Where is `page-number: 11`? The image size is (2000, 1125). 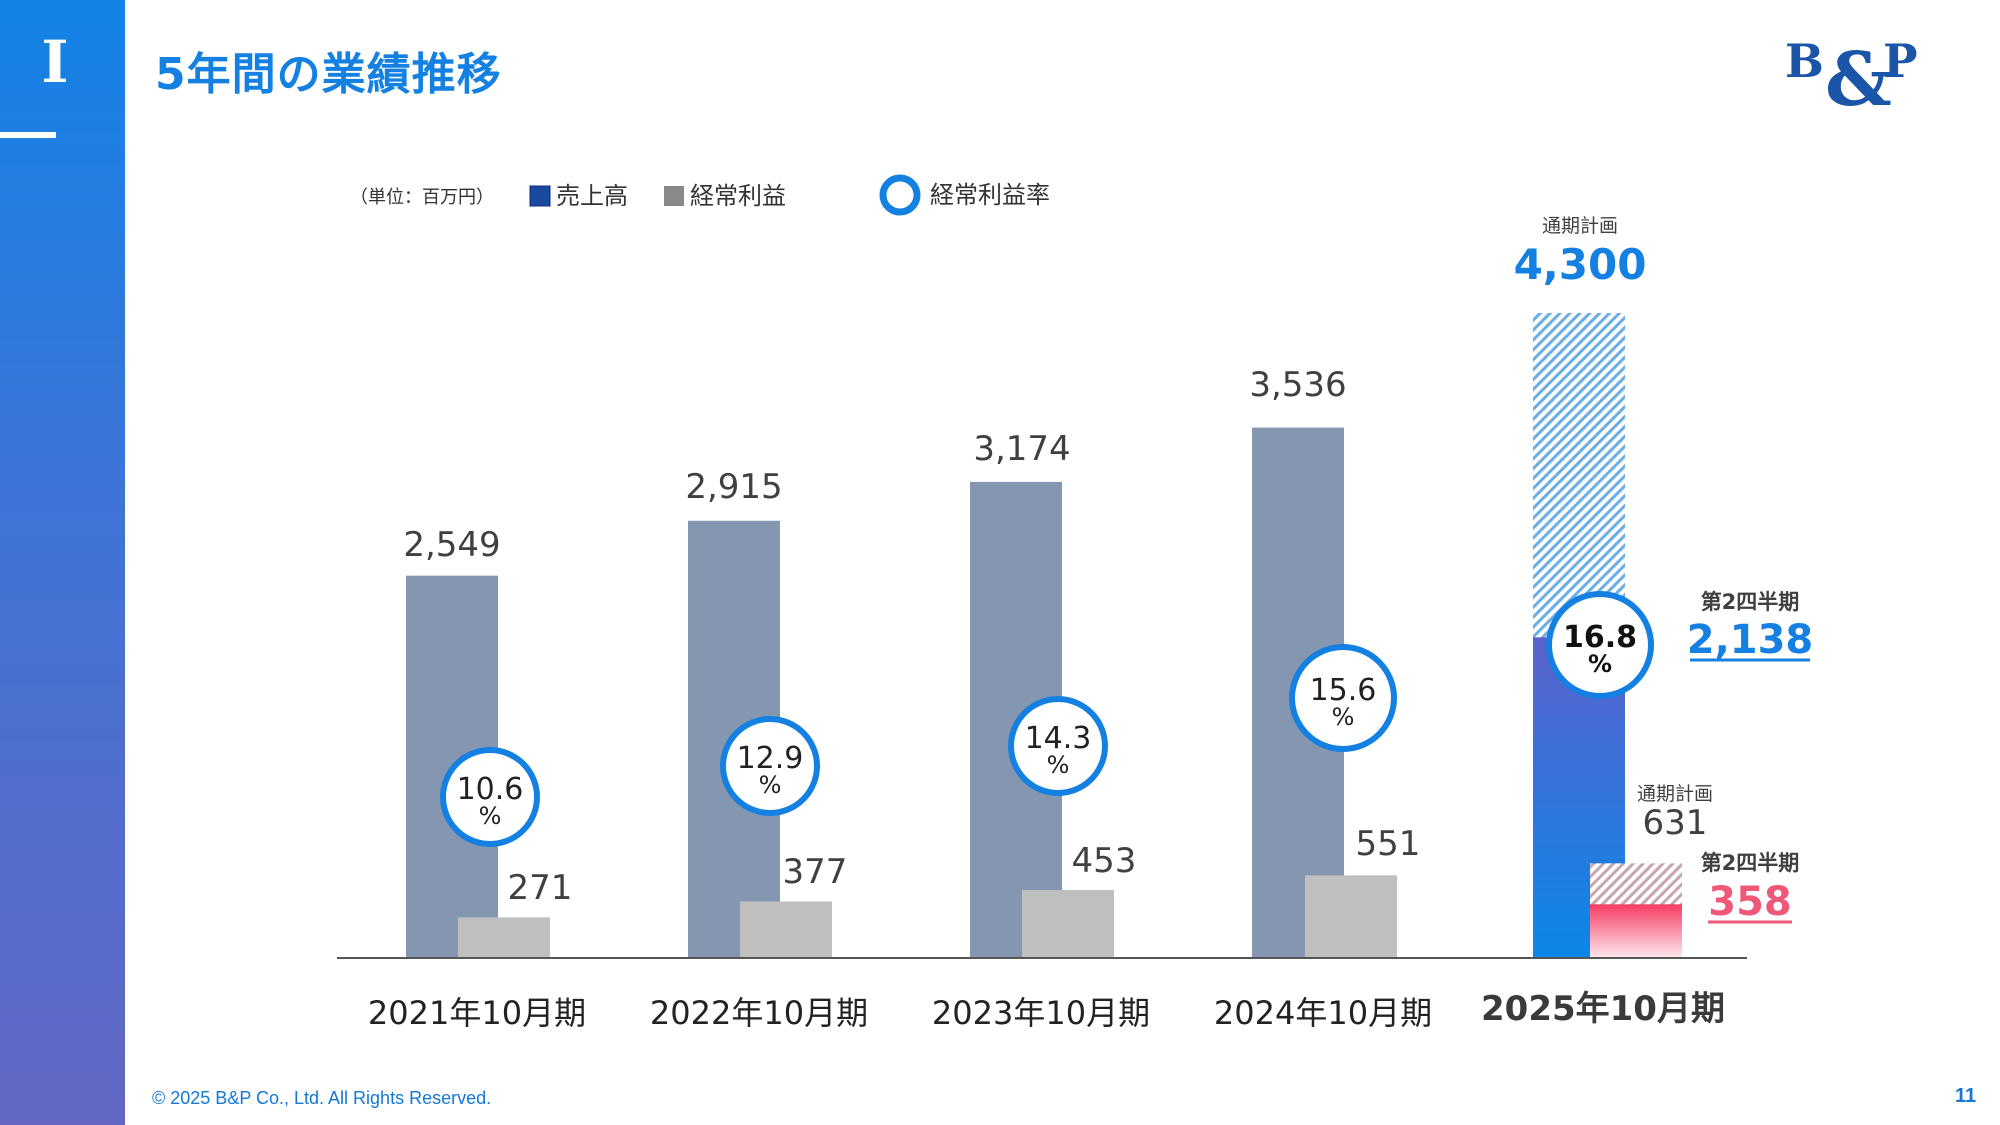 page-number: 11 is located at coordinates (1966, 1096).